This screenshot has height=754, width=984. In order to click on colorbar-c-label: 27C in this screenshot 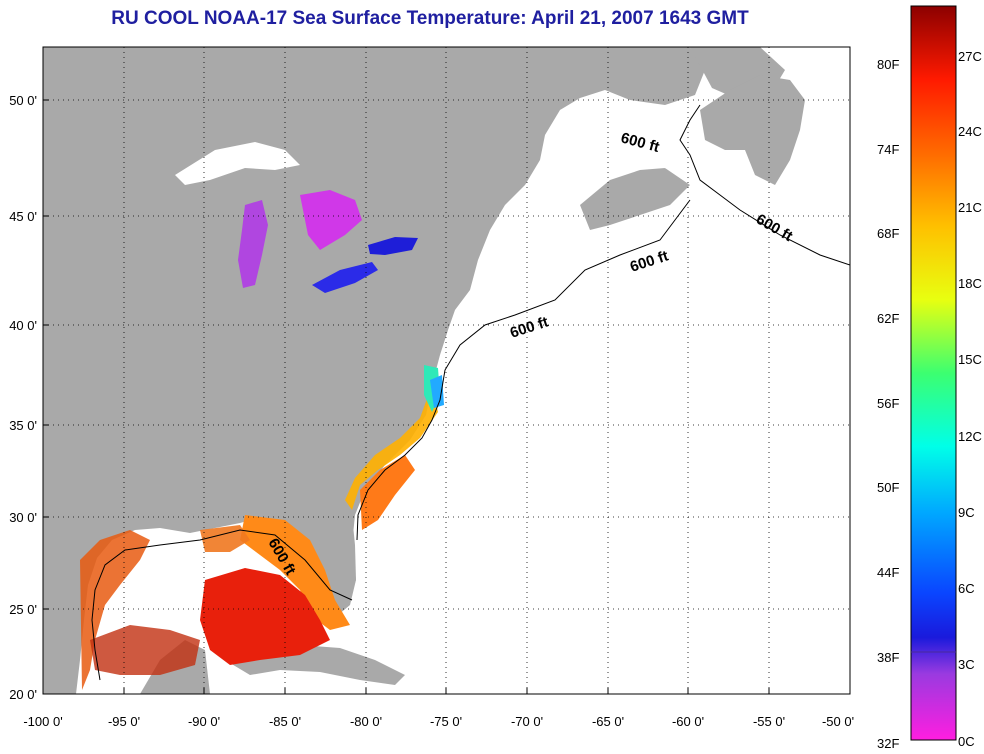, I will do `click(970, 56)`.